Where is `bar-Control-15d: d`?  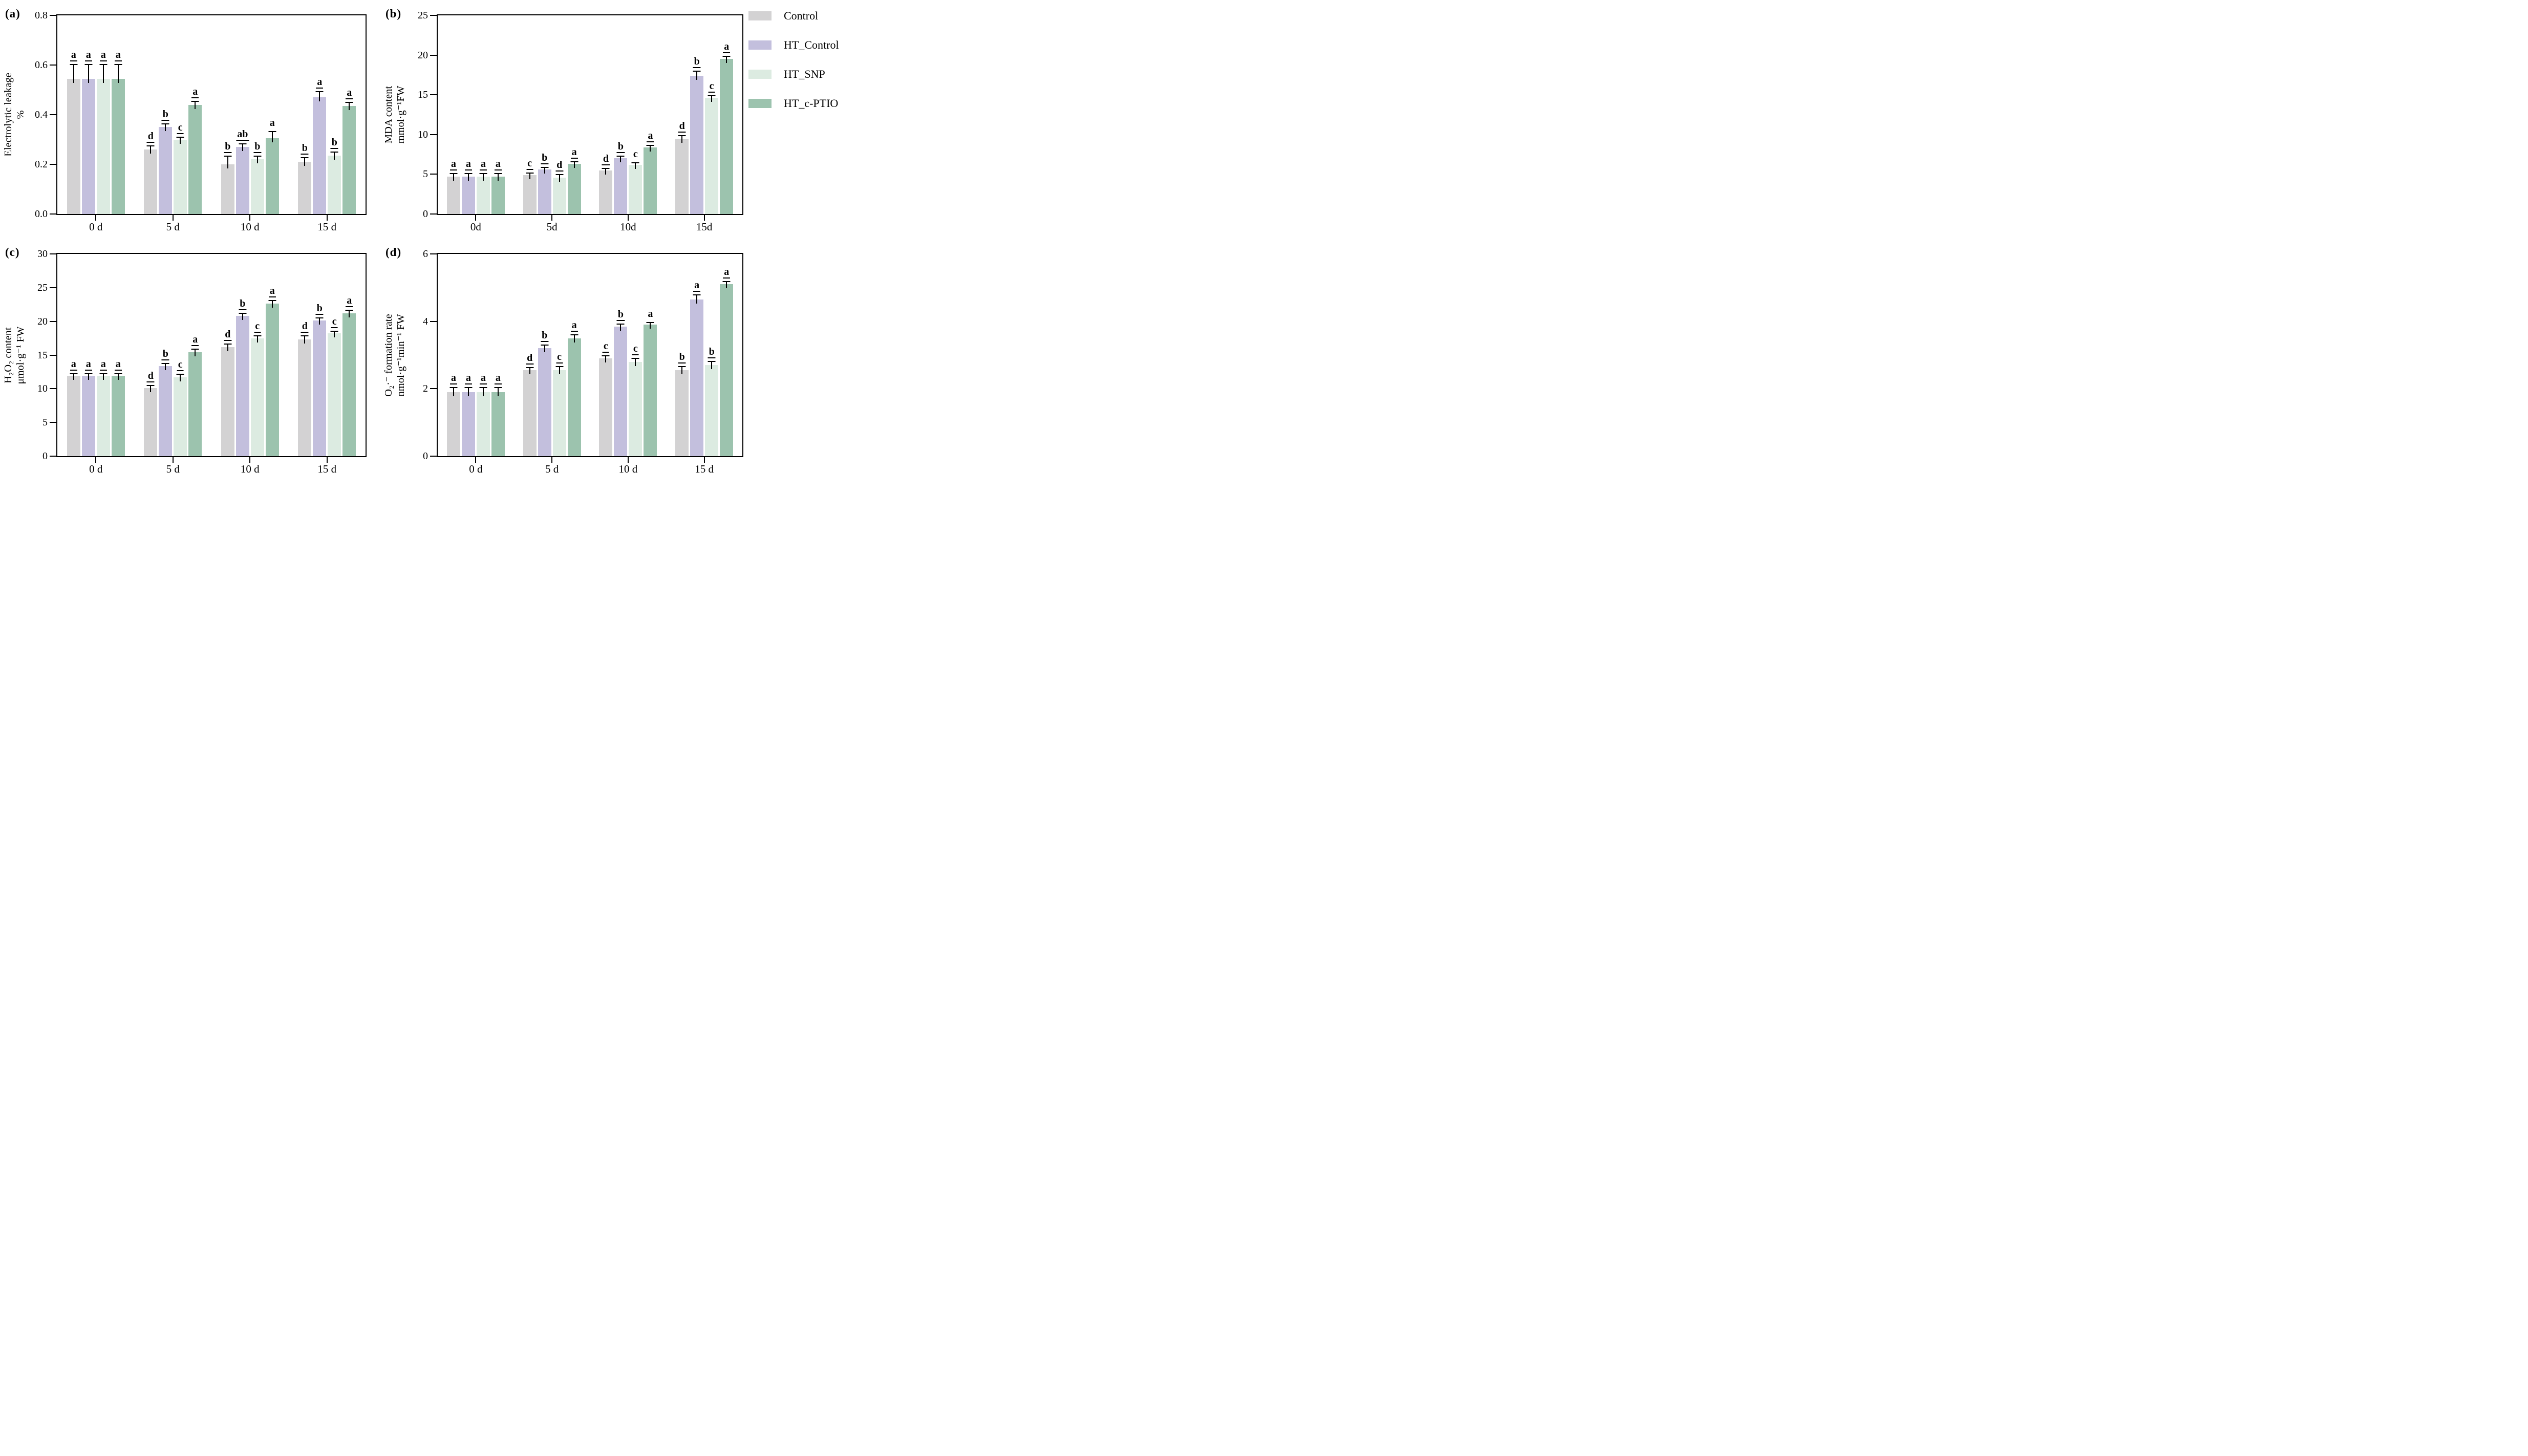 bar-Control-15d: d is located at coordinates (682, 167).